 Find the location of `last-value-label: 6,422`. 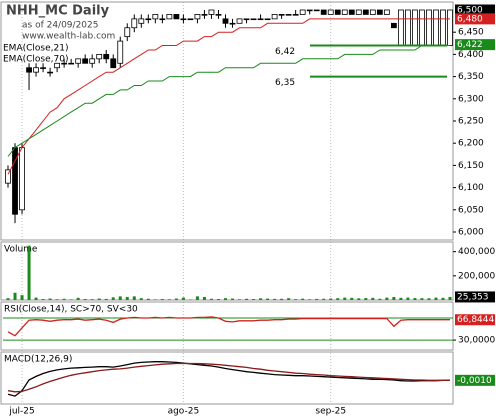

last-value-label: 6,422 is located at coordinates (470, 45).